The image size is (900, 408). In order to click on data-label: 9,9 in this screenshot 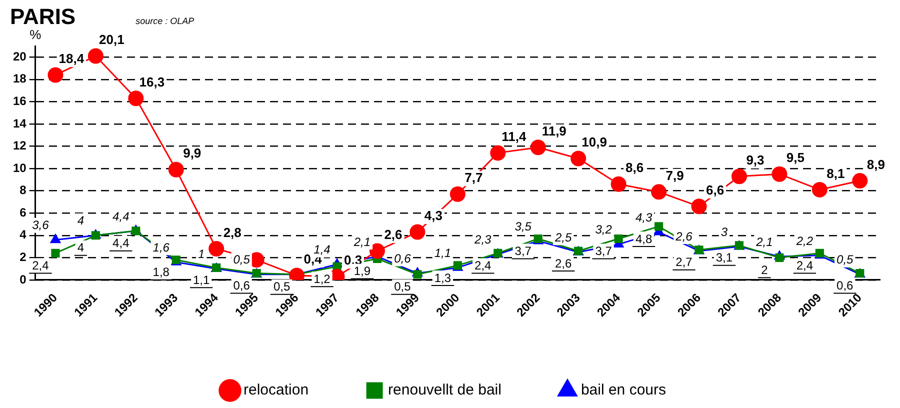, I will do `click(192, 153)`.